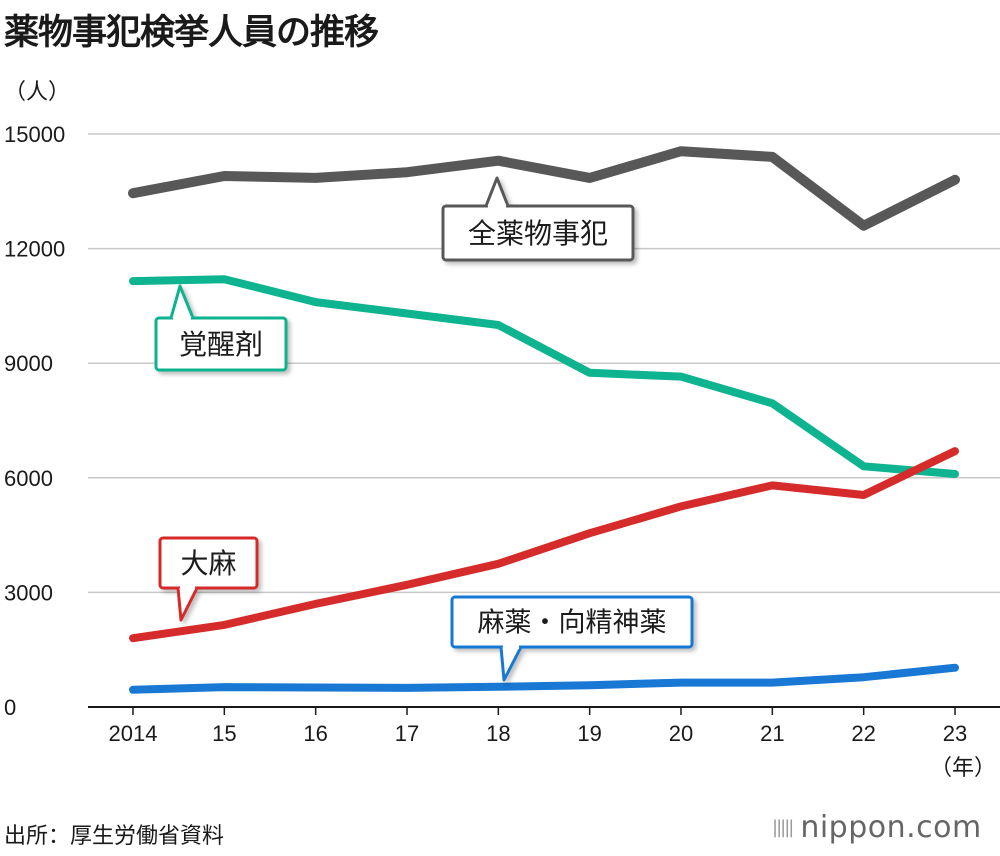 Image resolution: width=1000 pixels, height=856 pixels. Describe the element at coordinates (498, 733) in the screenshot. I see `x-tick-label: 18` at that location.